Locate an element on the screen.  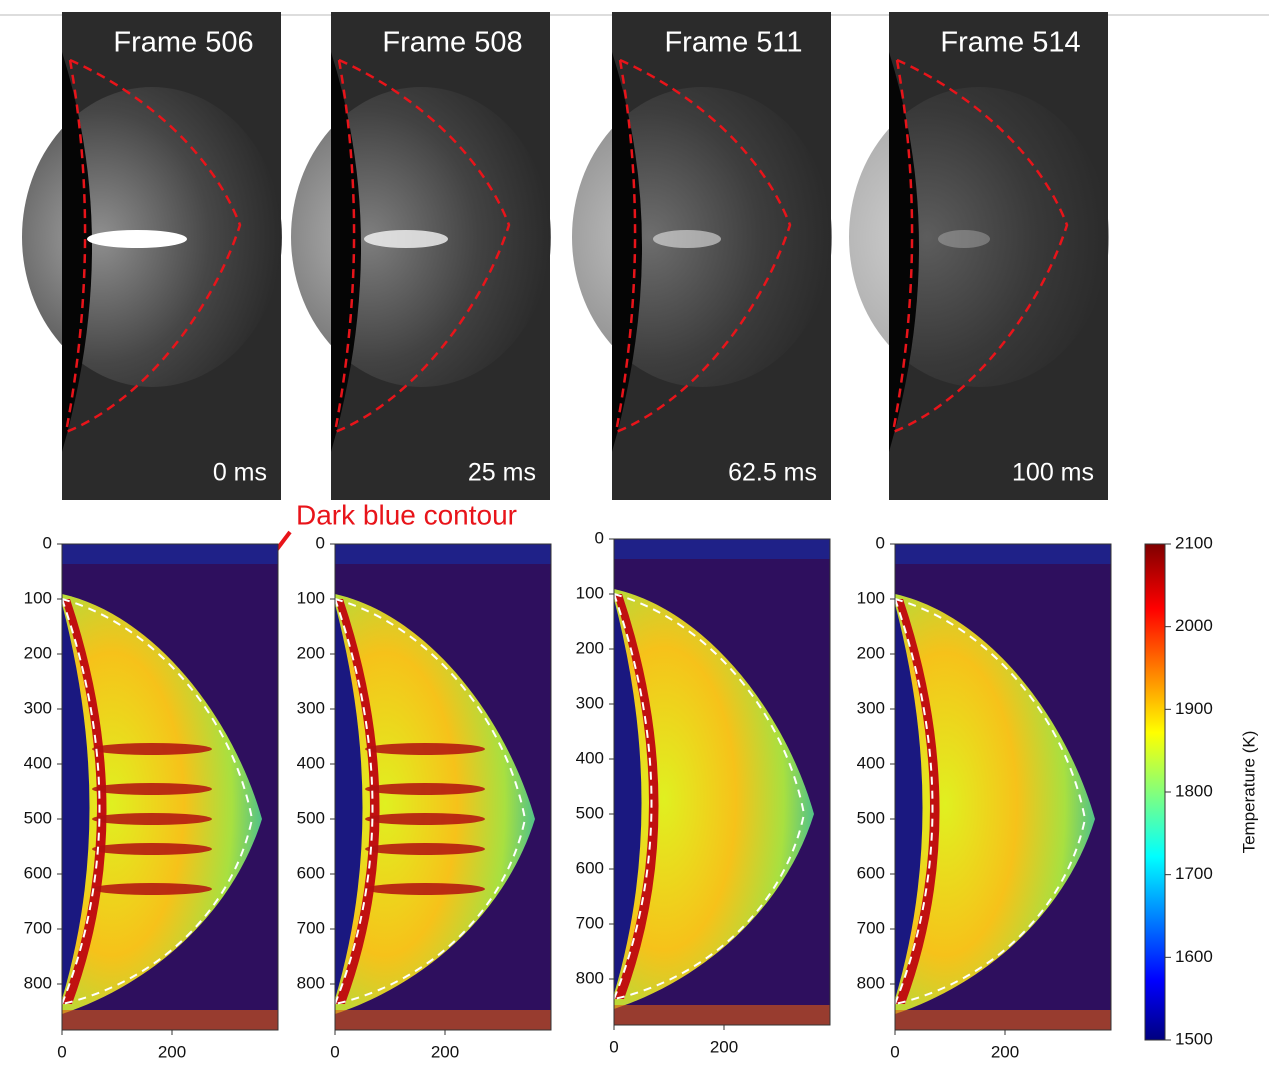
colorbar-tick-label: 2000 is located at coordinates (1194, 625).